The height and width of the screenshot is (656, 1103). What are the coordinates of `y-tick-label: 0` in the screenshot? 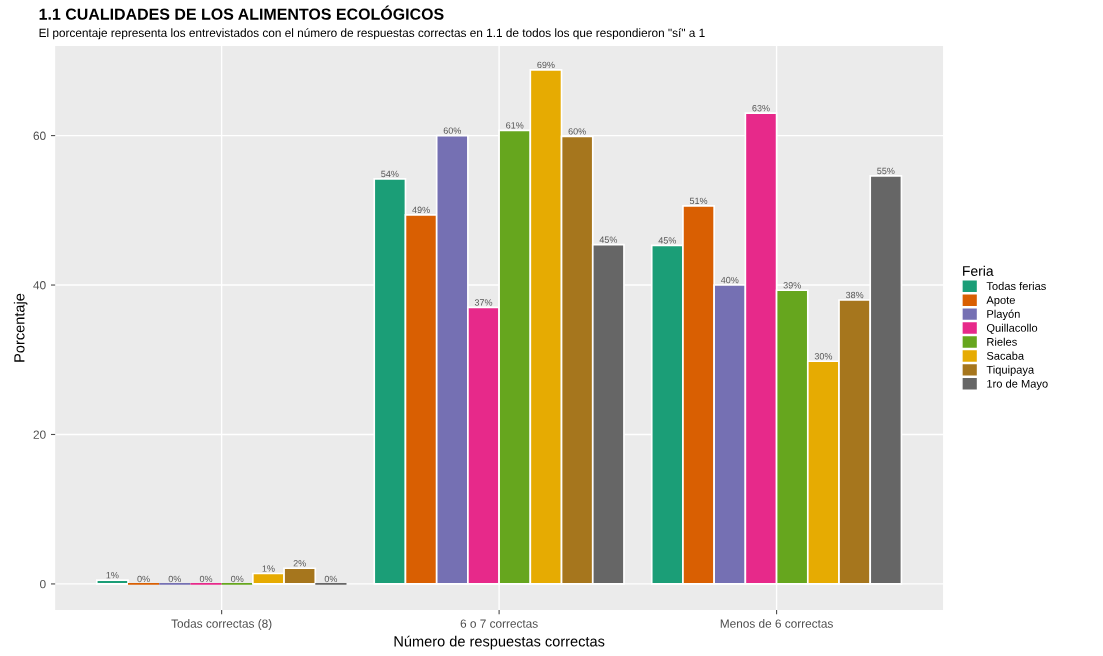 It's located at (43, 584).